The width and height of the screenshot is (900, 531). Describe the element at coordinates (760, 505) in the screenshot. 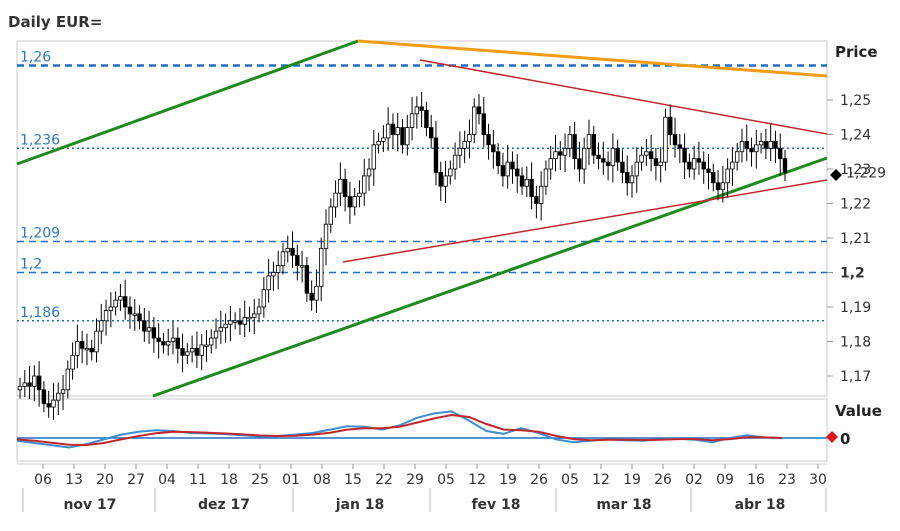

I see `month-label: abr 18` at that location.